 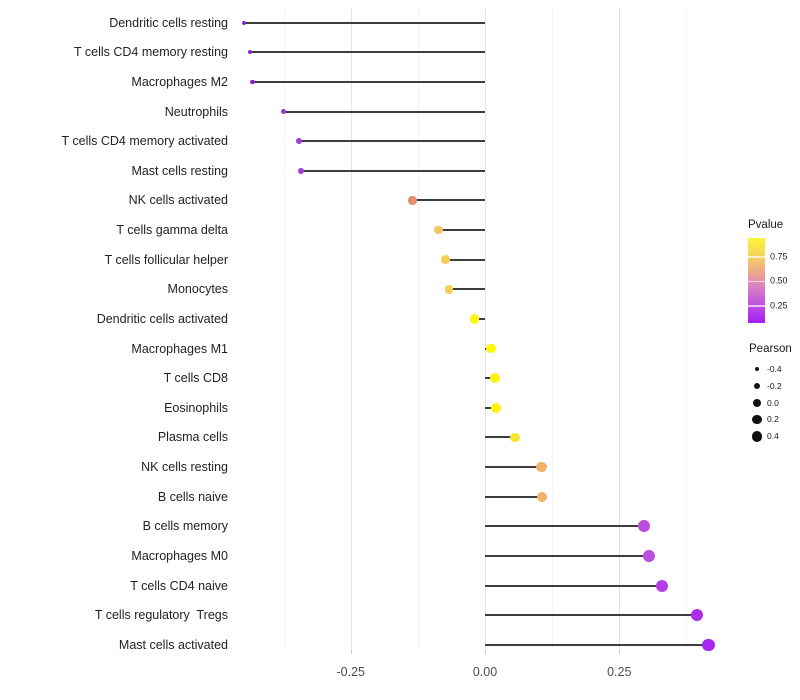 I want to click on pvalue-colorbar, so click(x=756, y=280).